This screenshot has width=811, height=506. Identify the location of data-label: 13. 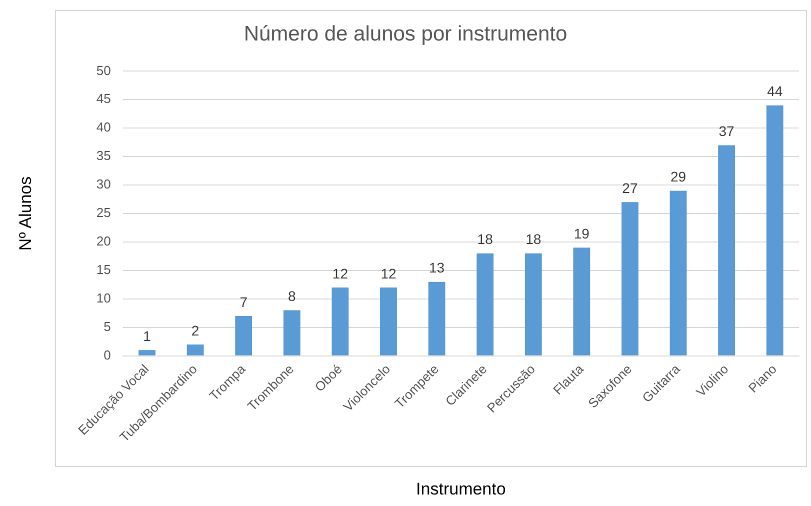
(436, 268).